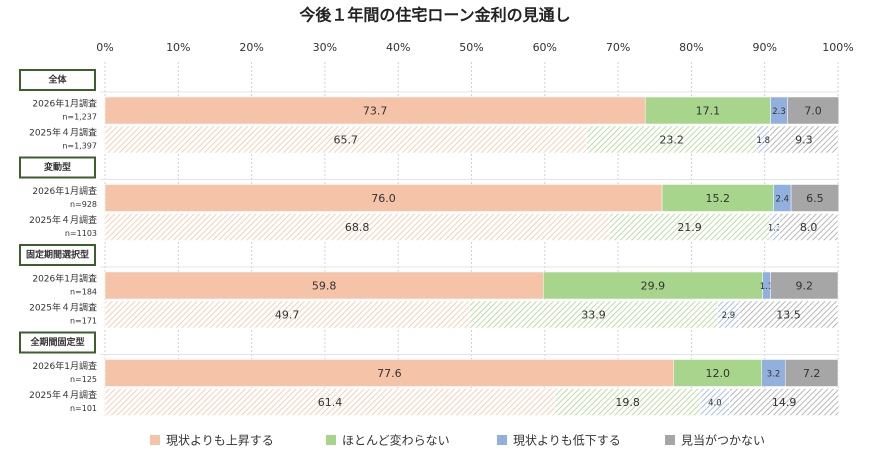 Image resolution: width=870 pixels, height=456 pixels. I want to click on value-label: 2.3, so click(779, 112).